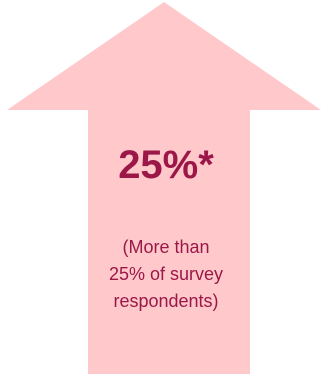 The width and height of the screenshot is (328, 381). What do you see at coordinates (166, 165) in the screenshot?
I see `percentage-value: 25%*` at bounding box center [166, 165].